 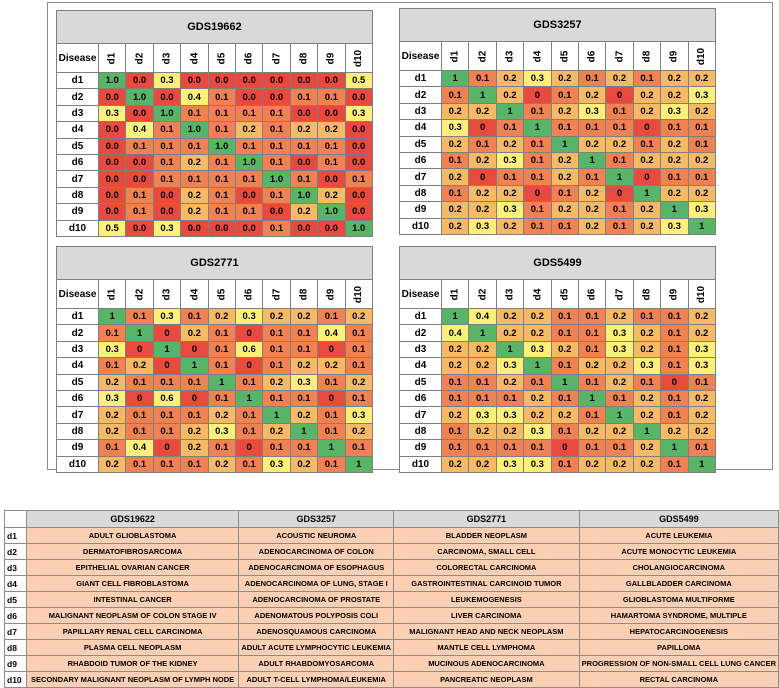 I want to click on legend-cell: ADENOCARCINOMA OF PROSTATE, so click(x=316, y=599).